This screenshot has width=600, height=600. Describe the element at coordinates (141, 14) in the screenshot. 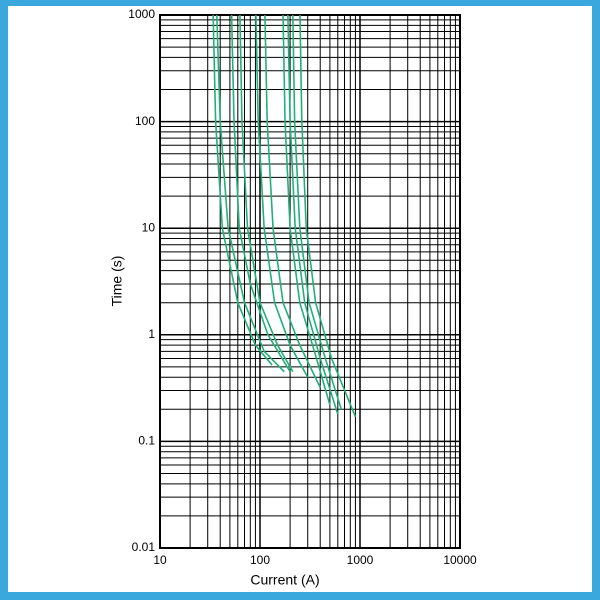

I see `y-tick-label: 1000` at that location.